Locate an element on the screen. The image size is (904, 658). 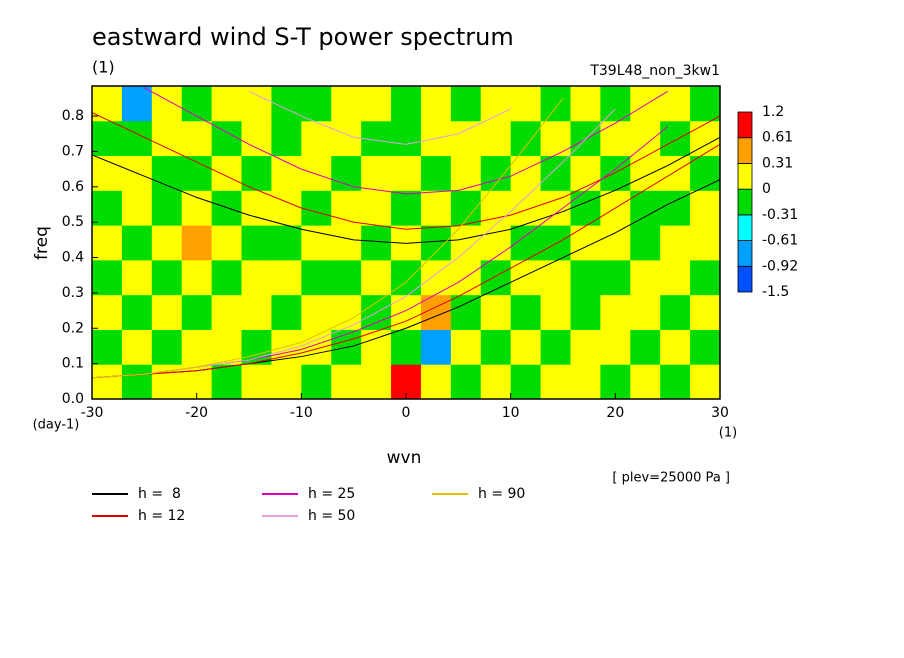
x-tick-label: -30 is located at coordinates (92, 413).